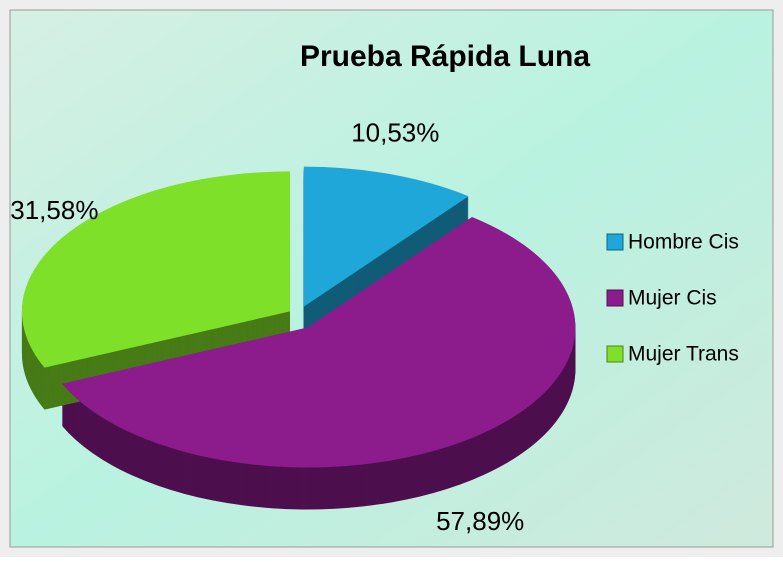 The width and height of the screenshot is (783, 562). Describe the element at coordinates (395, 132) in the screenshot. I see `data-label: 10,53%` at that location.